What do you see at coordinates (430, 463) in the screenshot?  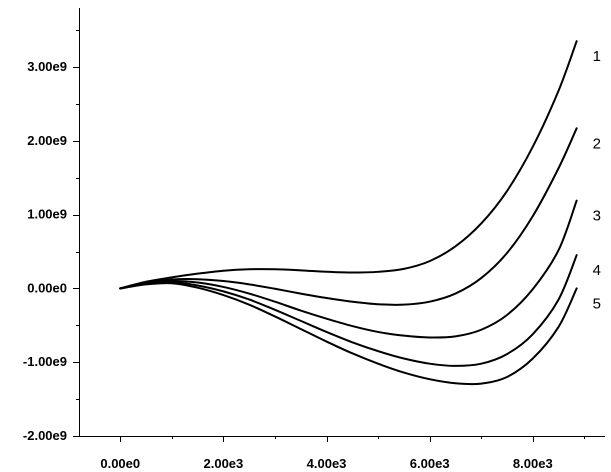 I see `x-tick-label: 6.00e3` at bounding box center [430, 463].